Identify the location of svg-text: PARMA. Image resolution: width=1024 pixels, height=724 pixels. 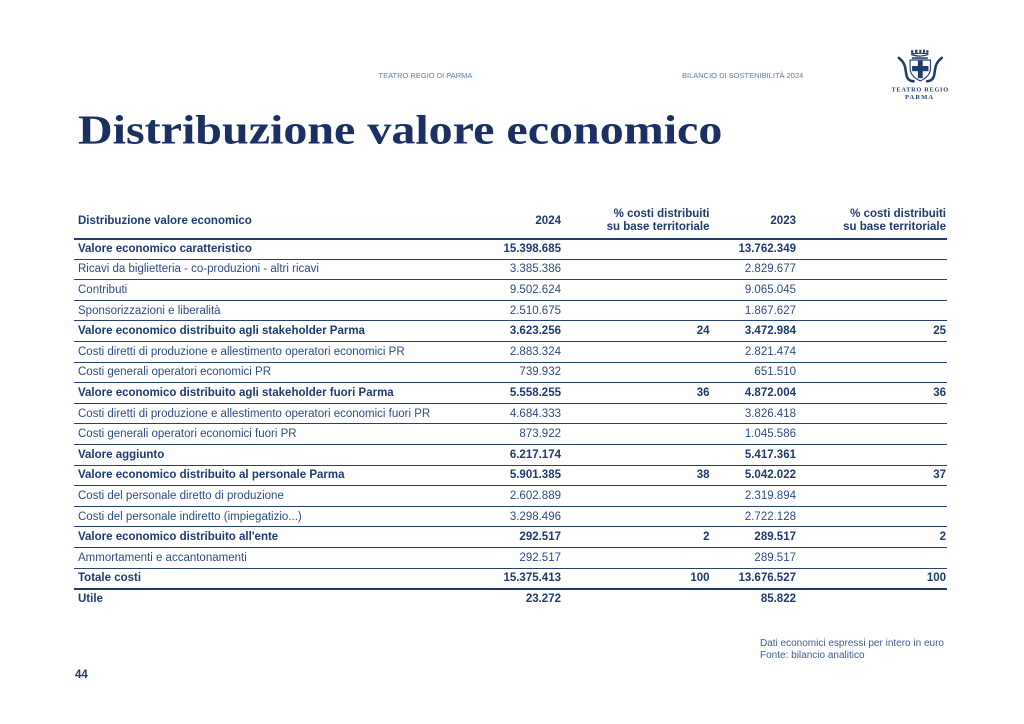
(919, 97).